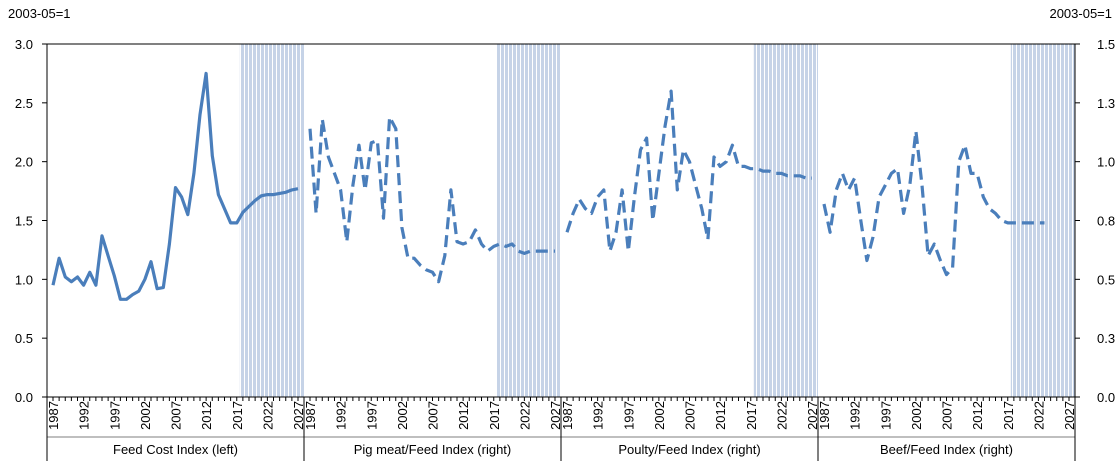 This screenshot has height=461, width=1117. I want to click on y-axis-label: 2003-05=1, so click(39, 13).